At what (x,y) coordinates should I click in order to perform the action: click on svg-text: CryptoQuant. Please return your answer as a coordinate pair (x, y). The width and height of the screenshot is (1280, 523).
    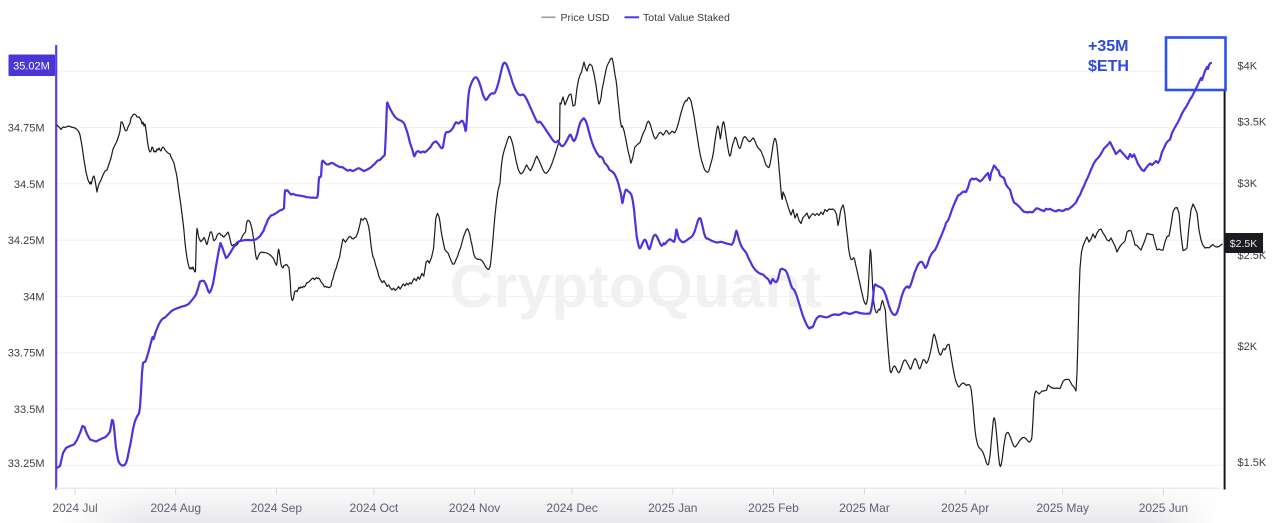
    Looking at the image, I should click on (636, 286).